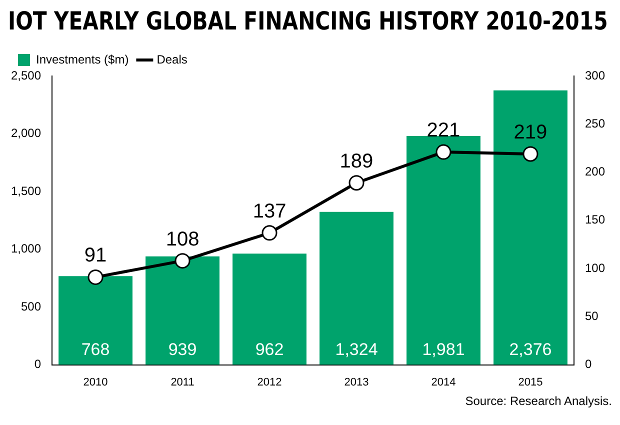 The image size is (620, 425). Describe the element at coordinates (538, 401) in the screenshot. I see `source-note: Source: Research Analysis.` at that location.